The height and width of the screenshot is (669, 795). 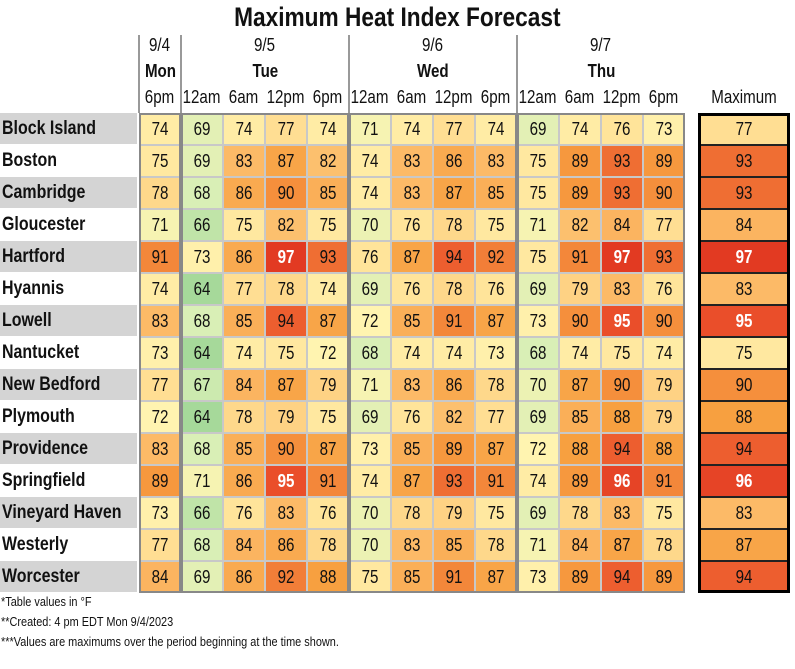 What do you see at coordinates (538, 353) in the screenshot?
I see `heat-cell: 68` at bounding box center [538, 353].